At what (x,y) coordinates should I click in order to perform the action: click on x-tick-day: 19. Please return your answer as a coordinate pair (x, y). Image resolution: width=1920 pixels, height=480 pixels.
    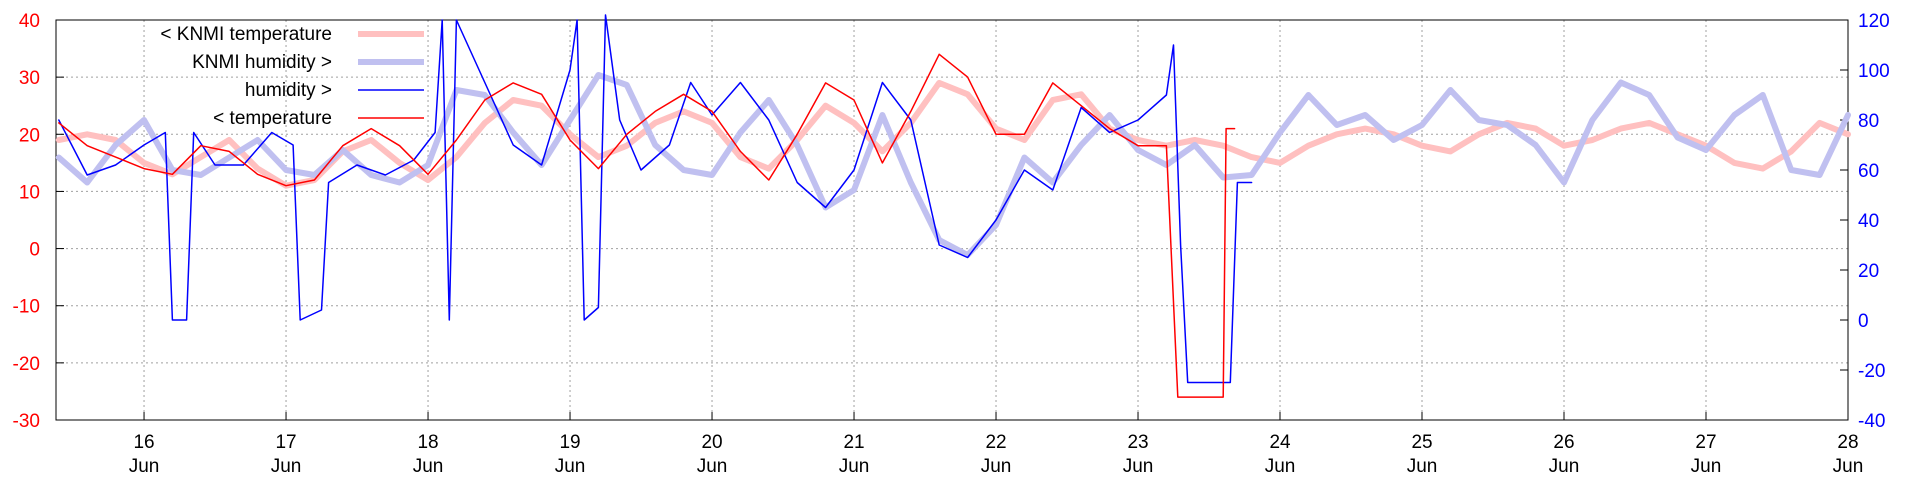
    Looking at the image, I should click on (569, 442).